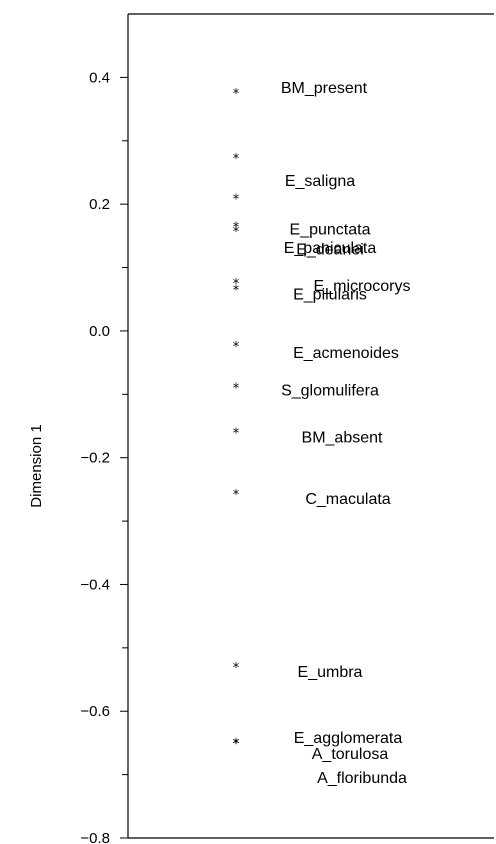 The height and width of the screenshot is (844, 496). I want to click on y-tick-label: 0.4, so click(99, 77).